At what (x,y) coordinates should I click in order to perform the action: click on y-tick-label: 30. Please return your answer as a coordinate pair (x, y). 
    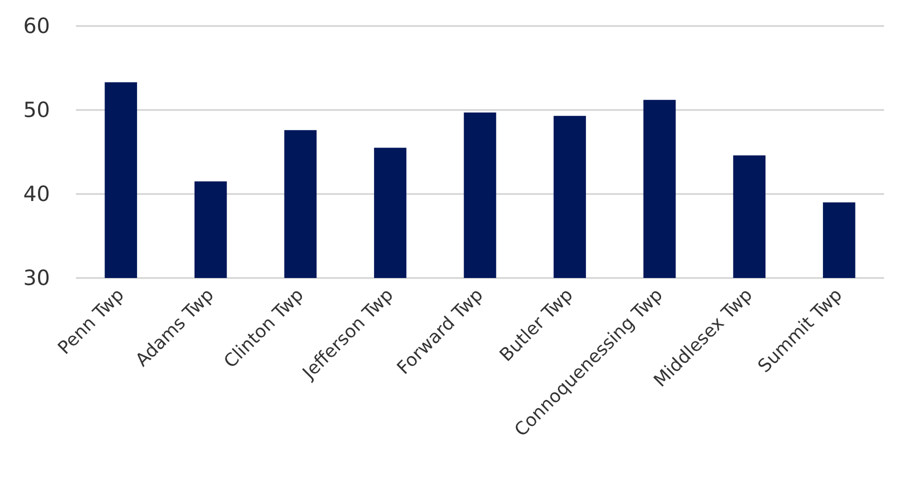
    Looking at the image, I should click on (36, 278).